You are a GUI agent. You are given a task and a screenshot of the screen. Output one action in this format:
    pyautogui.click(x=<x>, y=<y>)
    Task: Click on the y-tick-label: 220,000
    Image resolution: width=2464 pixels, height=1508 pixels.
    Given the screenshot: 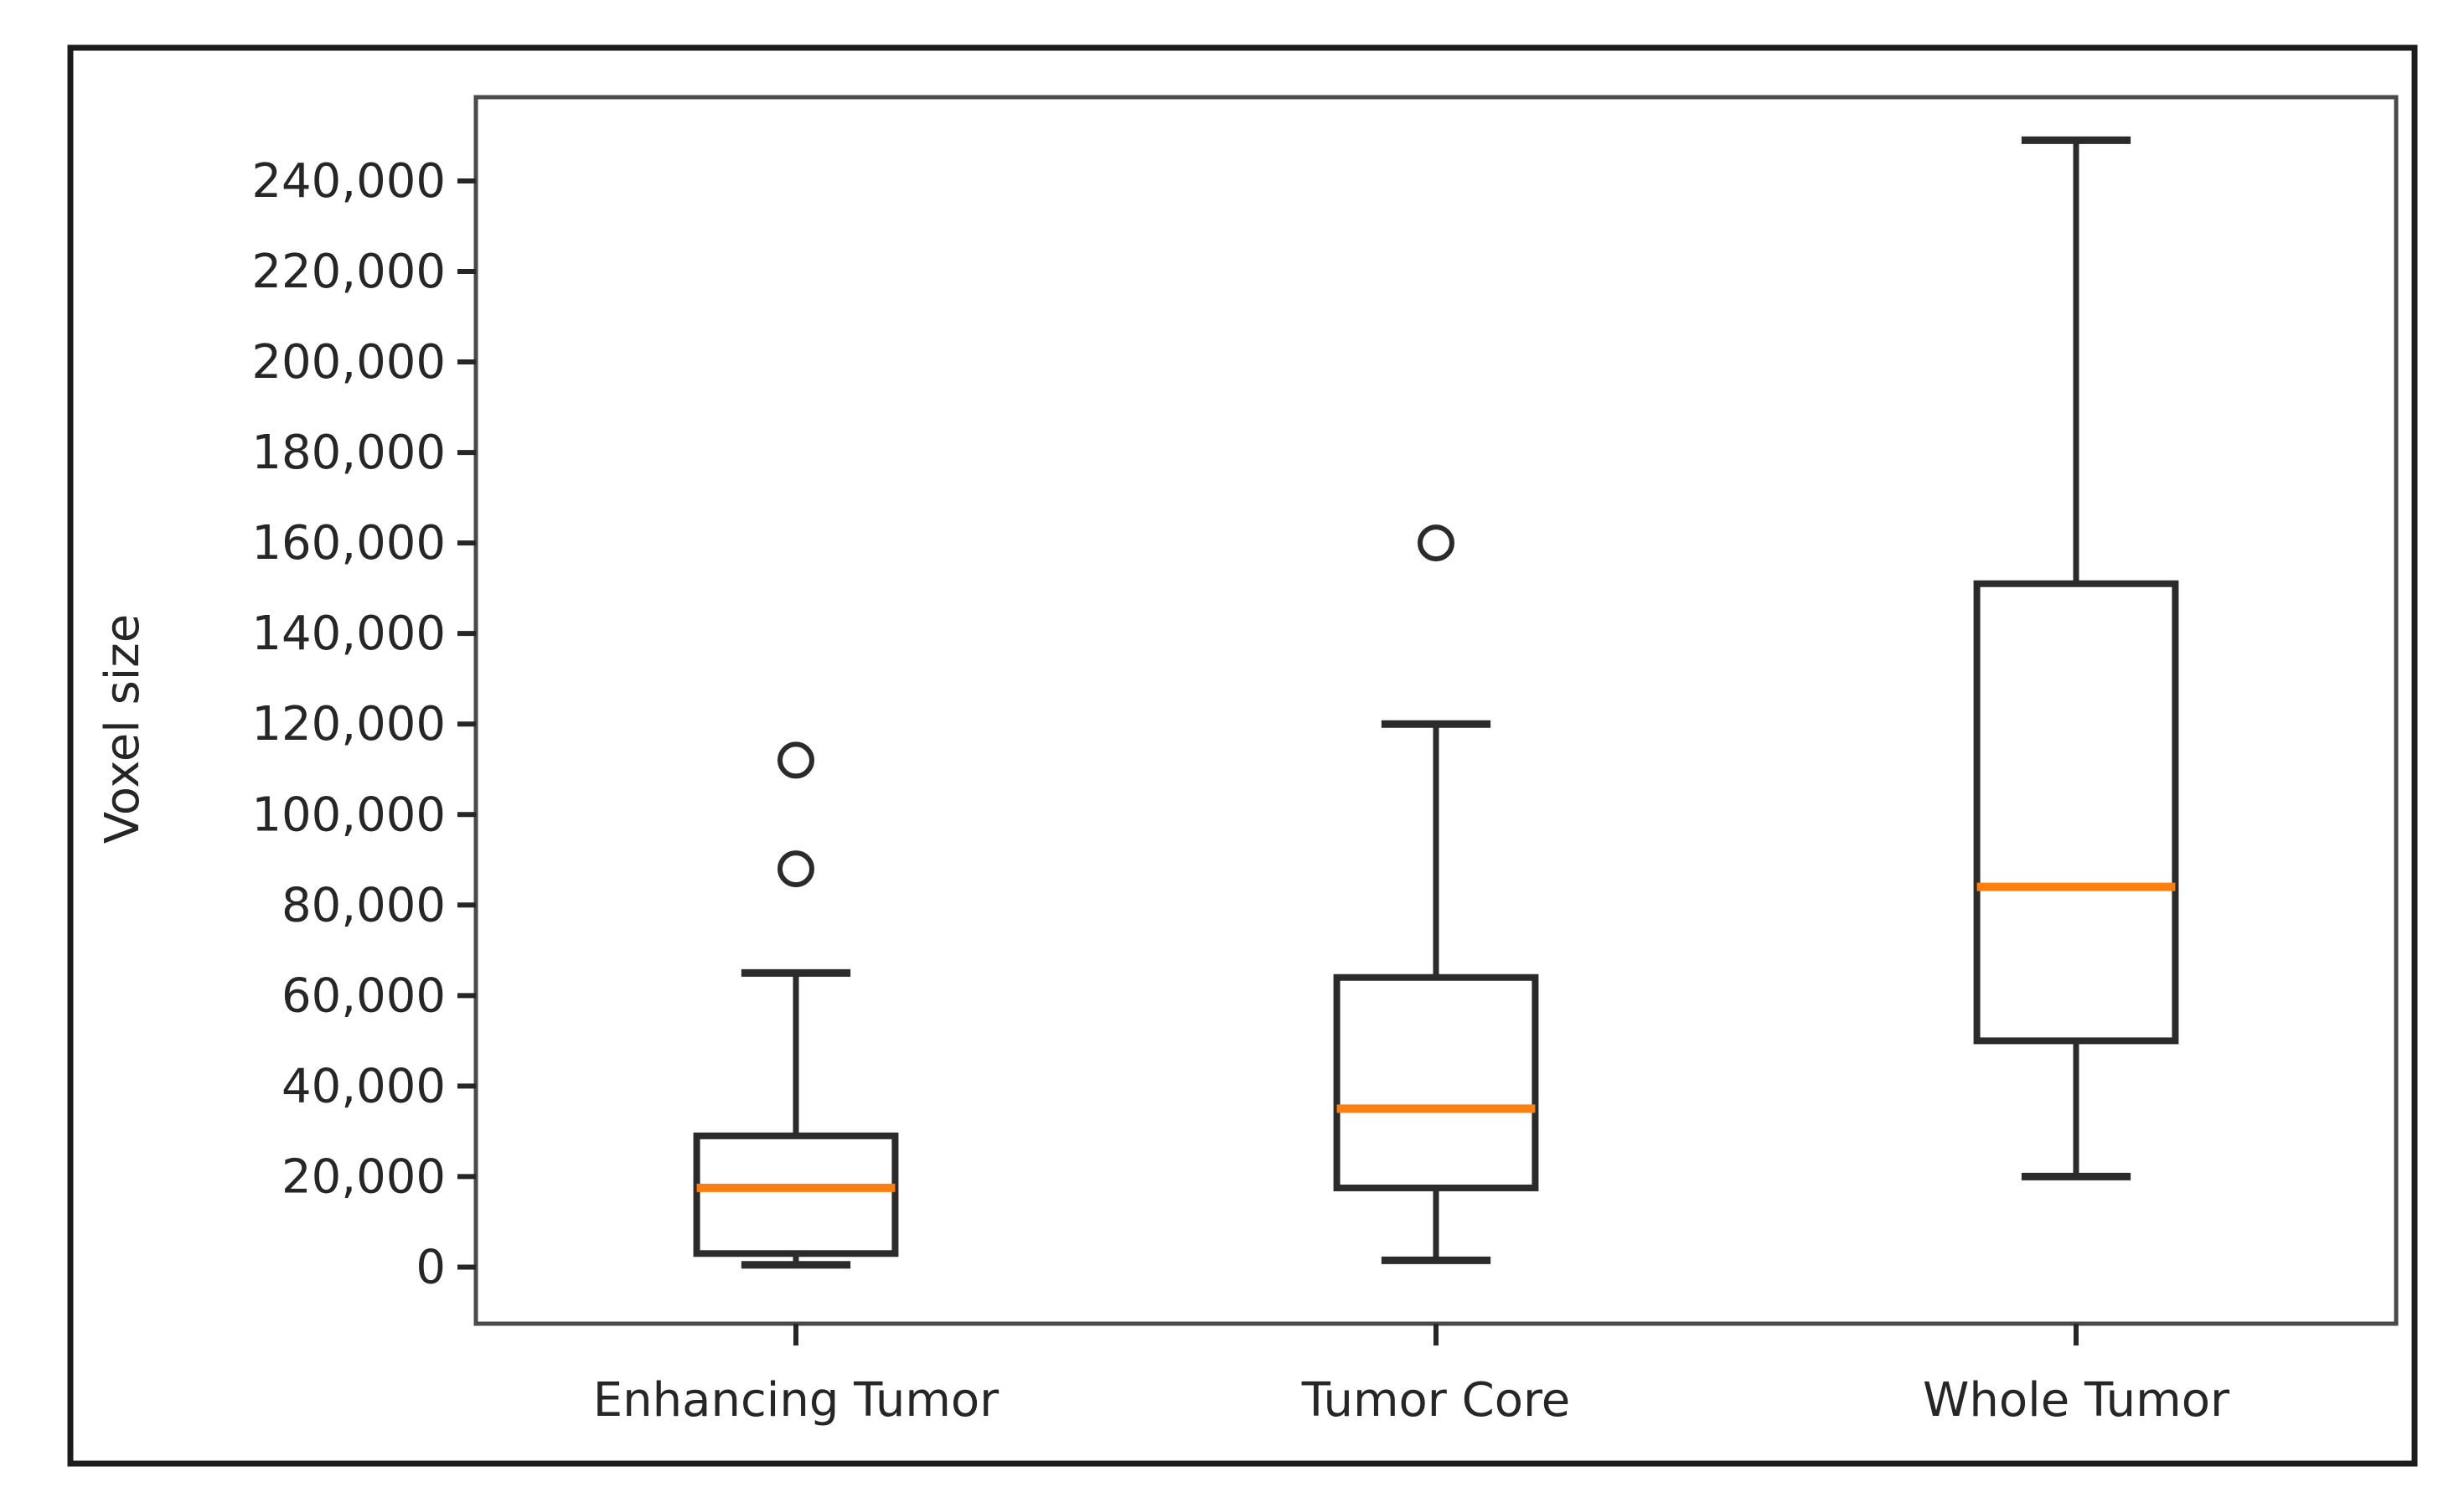 What is the action you would take?
    pyautogui.click(x=348, y=272)
    